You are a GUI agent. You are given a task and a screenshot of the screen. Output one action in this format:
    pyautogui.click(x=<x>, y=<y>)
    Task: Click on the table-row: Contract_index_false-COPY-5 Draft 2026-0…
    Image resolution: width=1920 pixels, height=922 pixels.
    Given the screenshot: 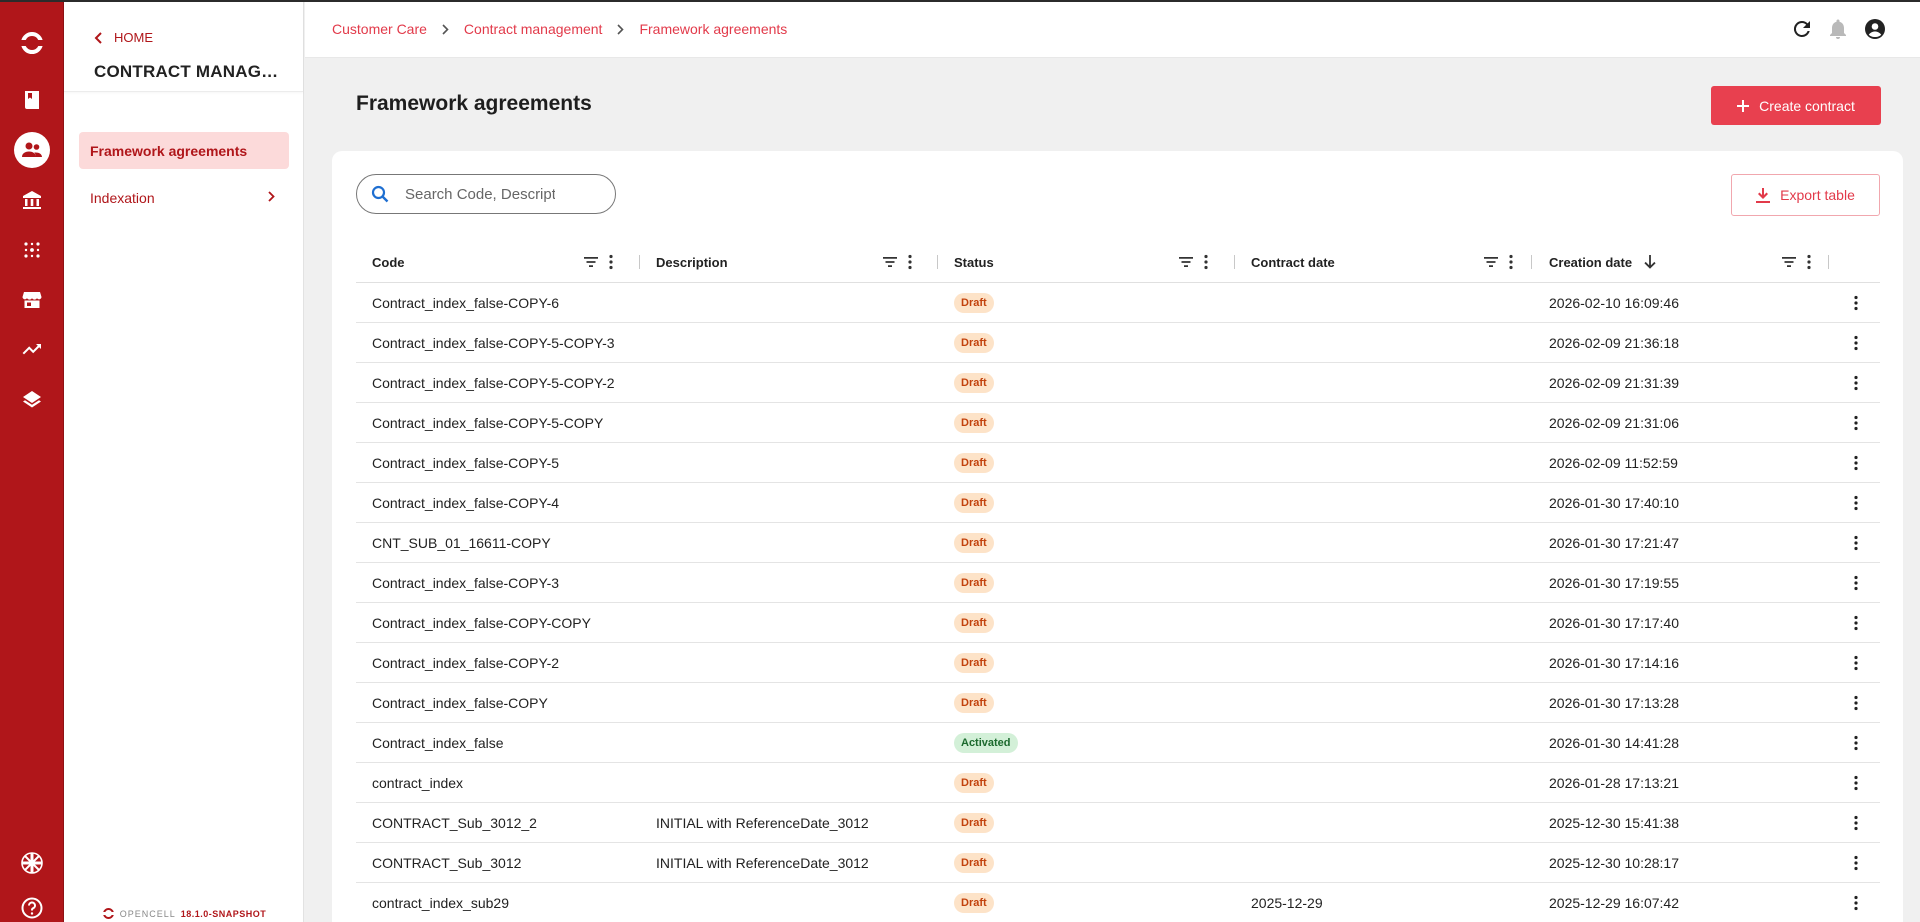 What is the action you would take?
    pyautogui.click(x=1118, y=463)
    